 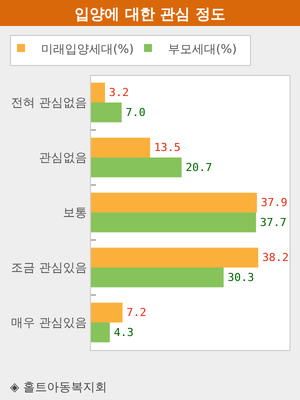 I want to click on chart-title: 입양에 대한 관심 정도, so click(x=150, y=14).